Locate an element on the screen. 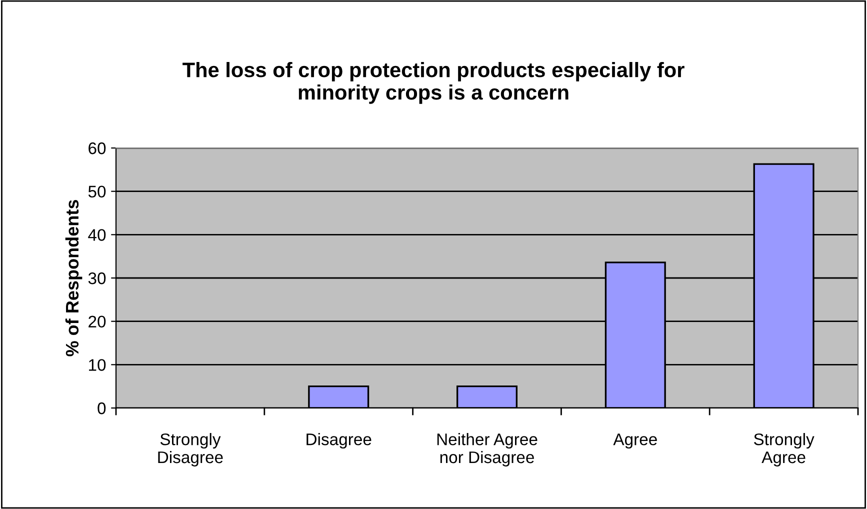 This screenshot has height=509, width=867. y-tick-label: 60 is located at coordinates (97, 148).